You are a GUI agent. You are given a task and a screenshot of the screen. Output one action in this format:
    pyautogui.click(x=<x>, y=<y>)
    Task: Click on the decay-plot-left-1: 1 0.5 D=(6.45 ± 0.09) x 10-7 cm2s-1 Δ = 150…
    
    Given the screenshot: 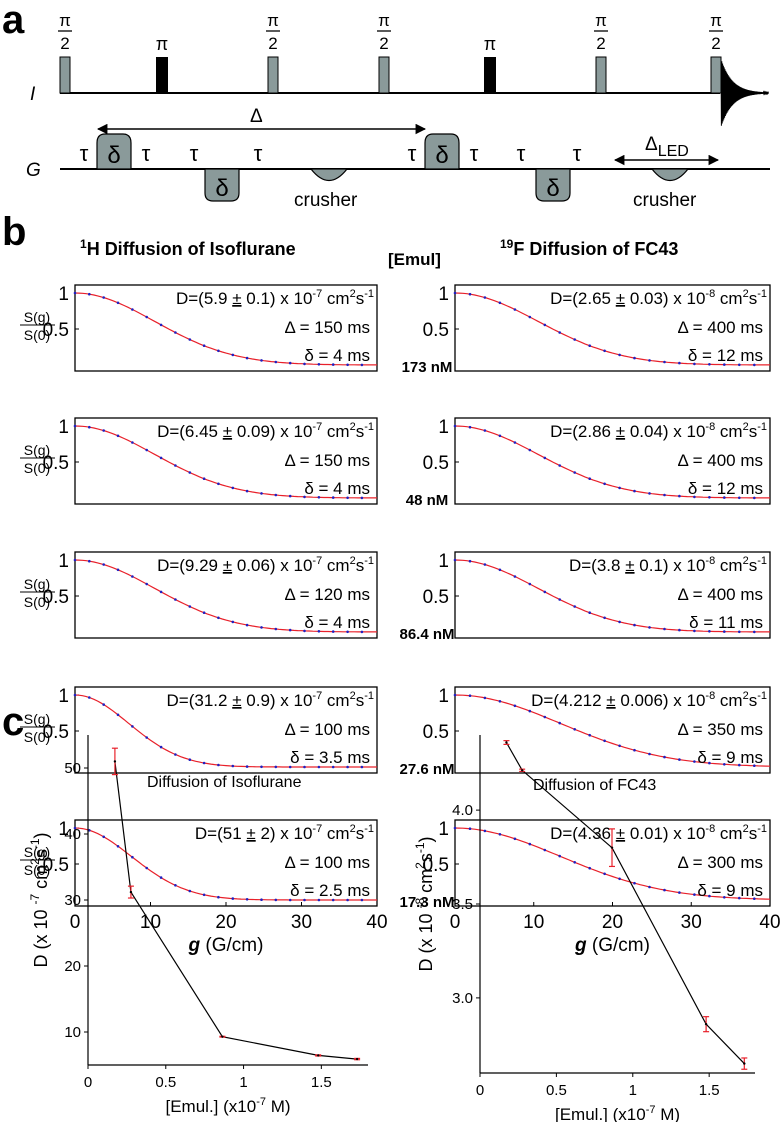 What is the action you would take?
    pyautogui.click(x=210, y=461)
    